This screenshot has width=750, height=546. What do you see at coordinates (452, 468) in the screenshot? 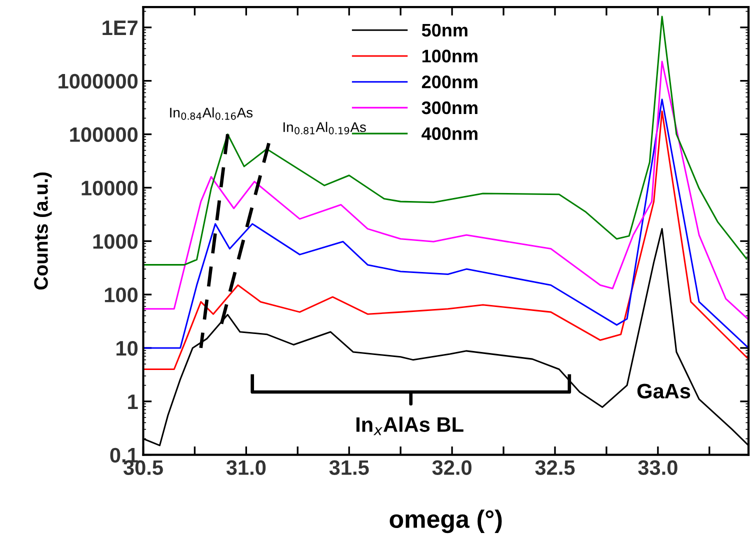
I see `x-tick-label: 32.0` at bounding box center [452, 468].